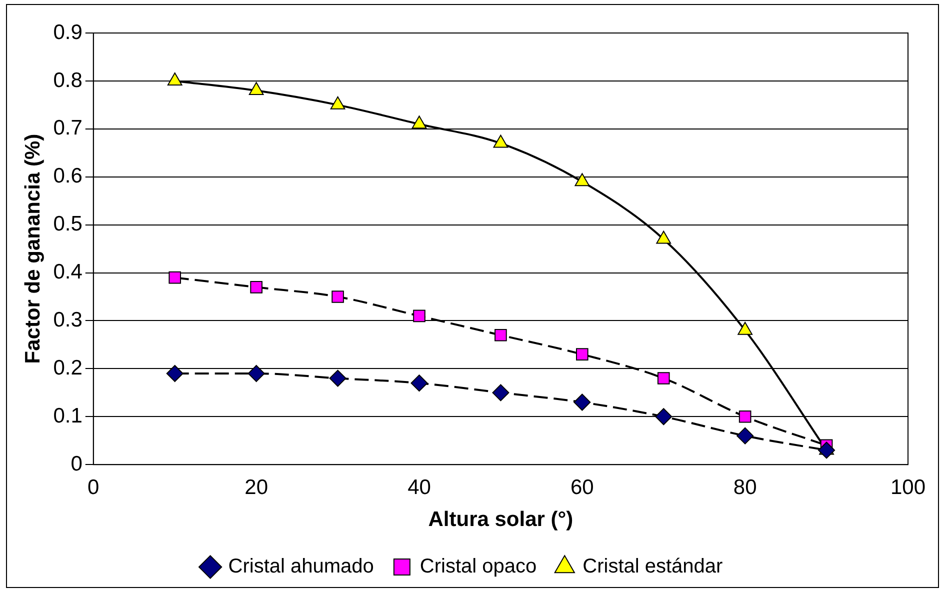 Image resolution: width=945 pixels, height=593 pixels. I want to click on y-tick-label: 0, so click(76, 464).